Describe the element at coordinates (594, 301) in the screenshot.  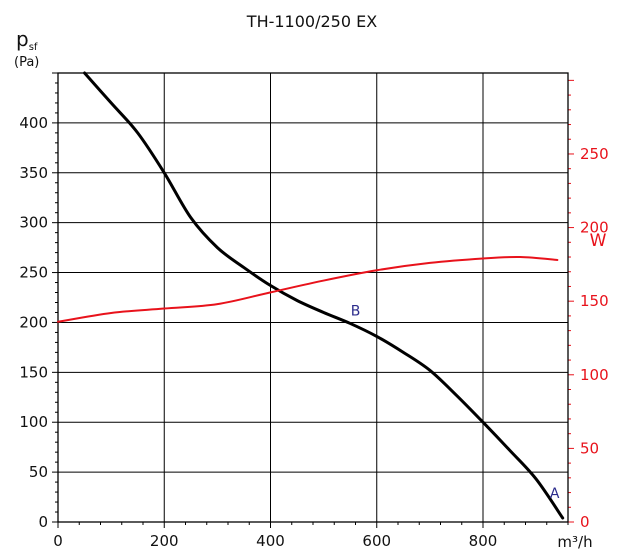
I see `y2-tick-label: 150` at that location.